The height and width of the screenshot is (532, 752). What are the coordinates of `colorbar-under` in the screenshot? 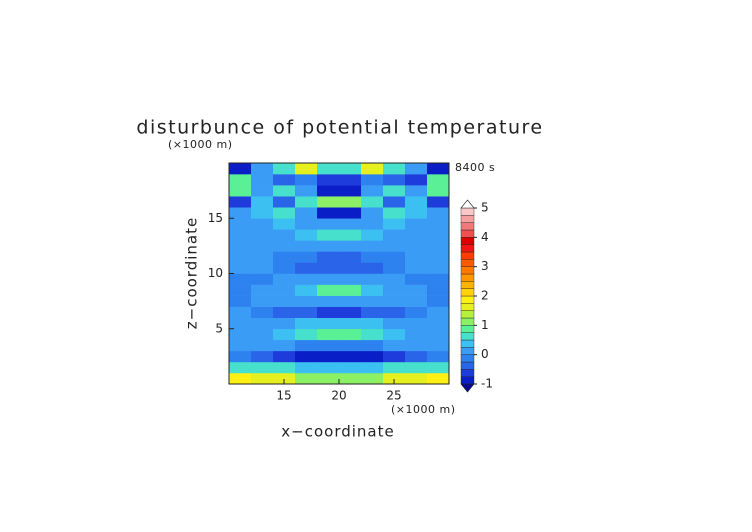 It's located at (467, 388).